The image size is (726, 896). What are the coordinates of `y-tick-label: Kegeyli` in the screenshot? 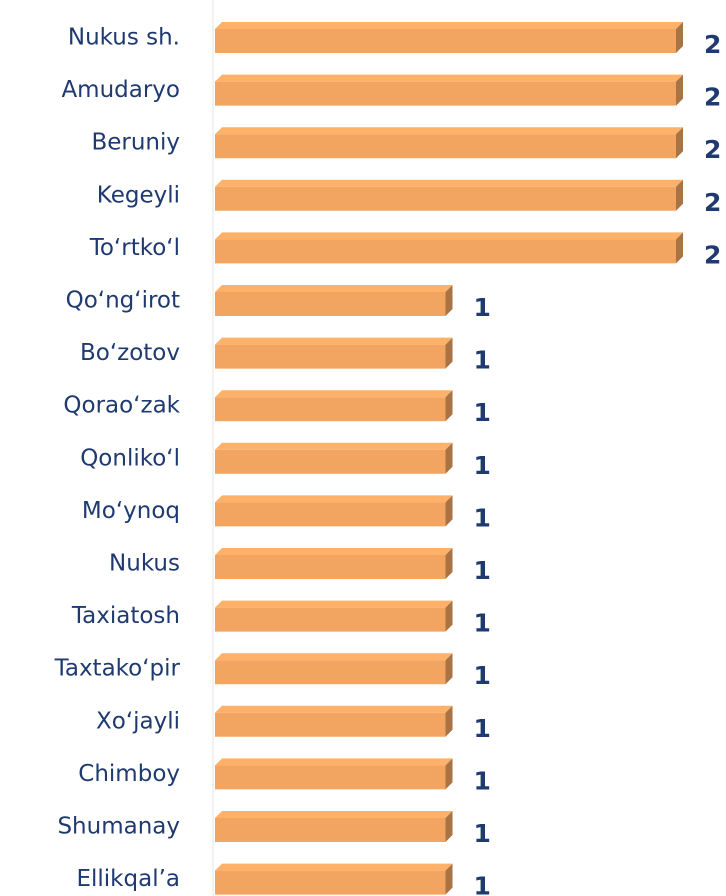 It's located at (138, 195).